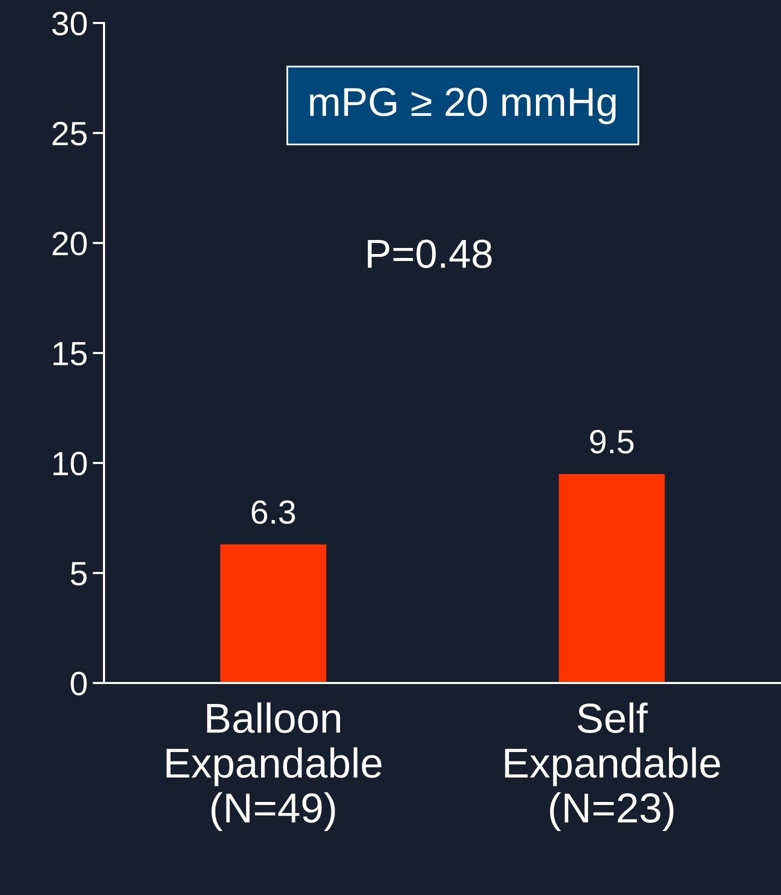 This screenshot has height=895, width=781. Describe the element at coordinates (70, 354) in the screenshot. I see `y-tick-label: 15` at that location.